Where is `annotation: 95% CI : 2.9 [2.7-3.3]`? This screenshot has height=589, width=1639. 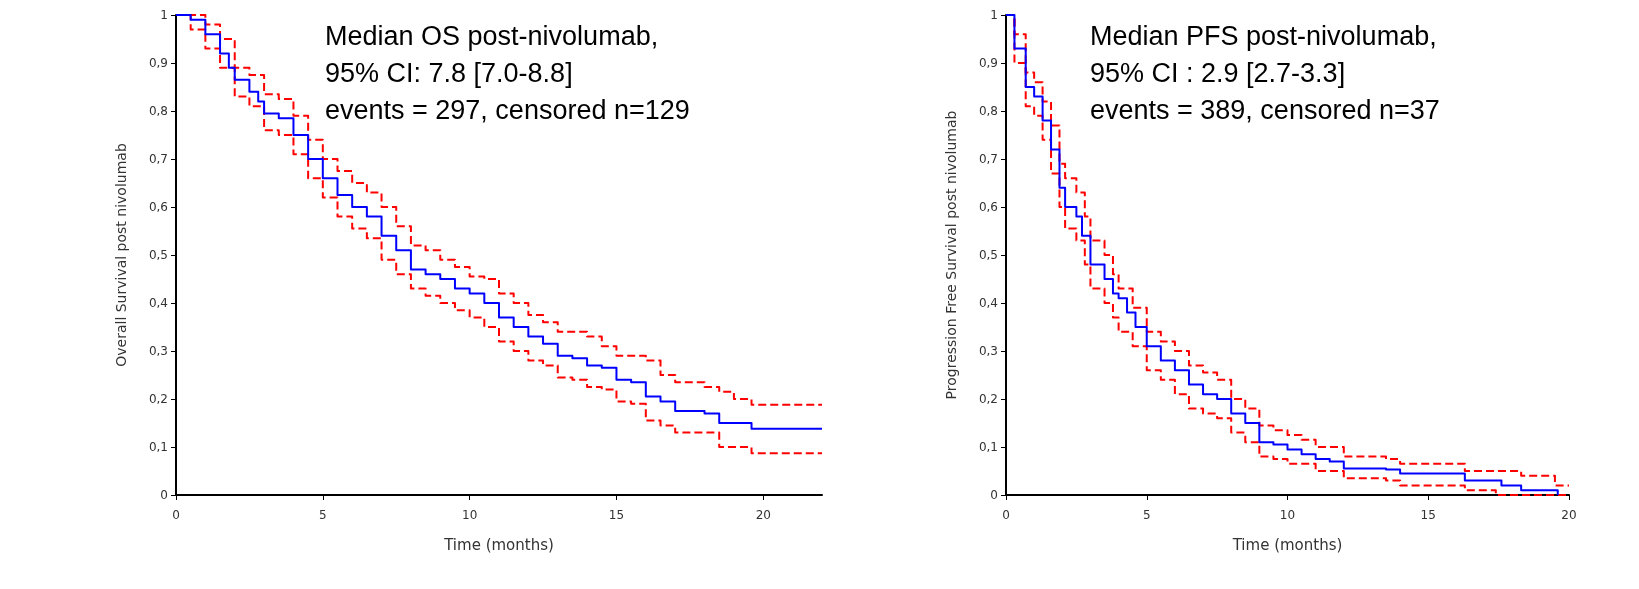
annotation: 95% CI : 2.9 [2.7-3.3] is located at coordinates (1218, 72).